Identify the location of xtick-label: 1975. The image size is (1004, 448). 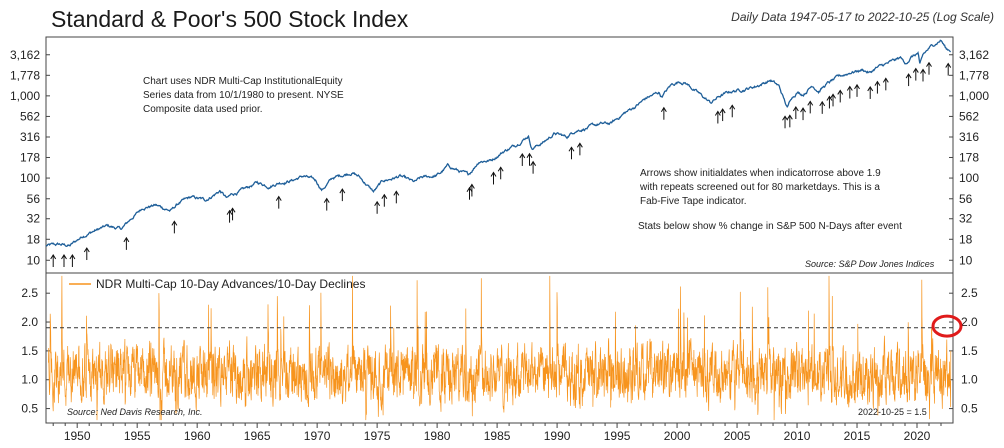
(377, 436).